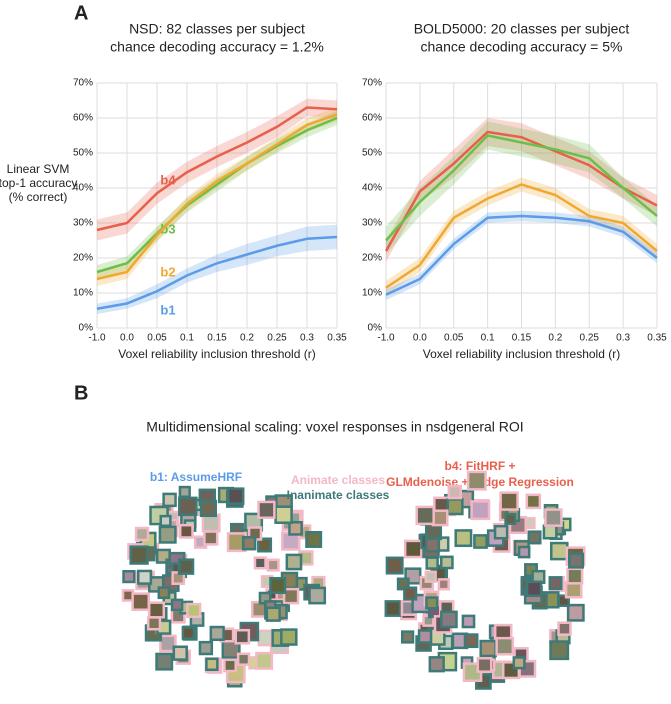 The height and width of the screenshot is (704, 671). Describe the element at coordinates (217, 47) in the screenshot. I see `chart-subtitle: chance decoding accuracy = 1.2%` at that location.